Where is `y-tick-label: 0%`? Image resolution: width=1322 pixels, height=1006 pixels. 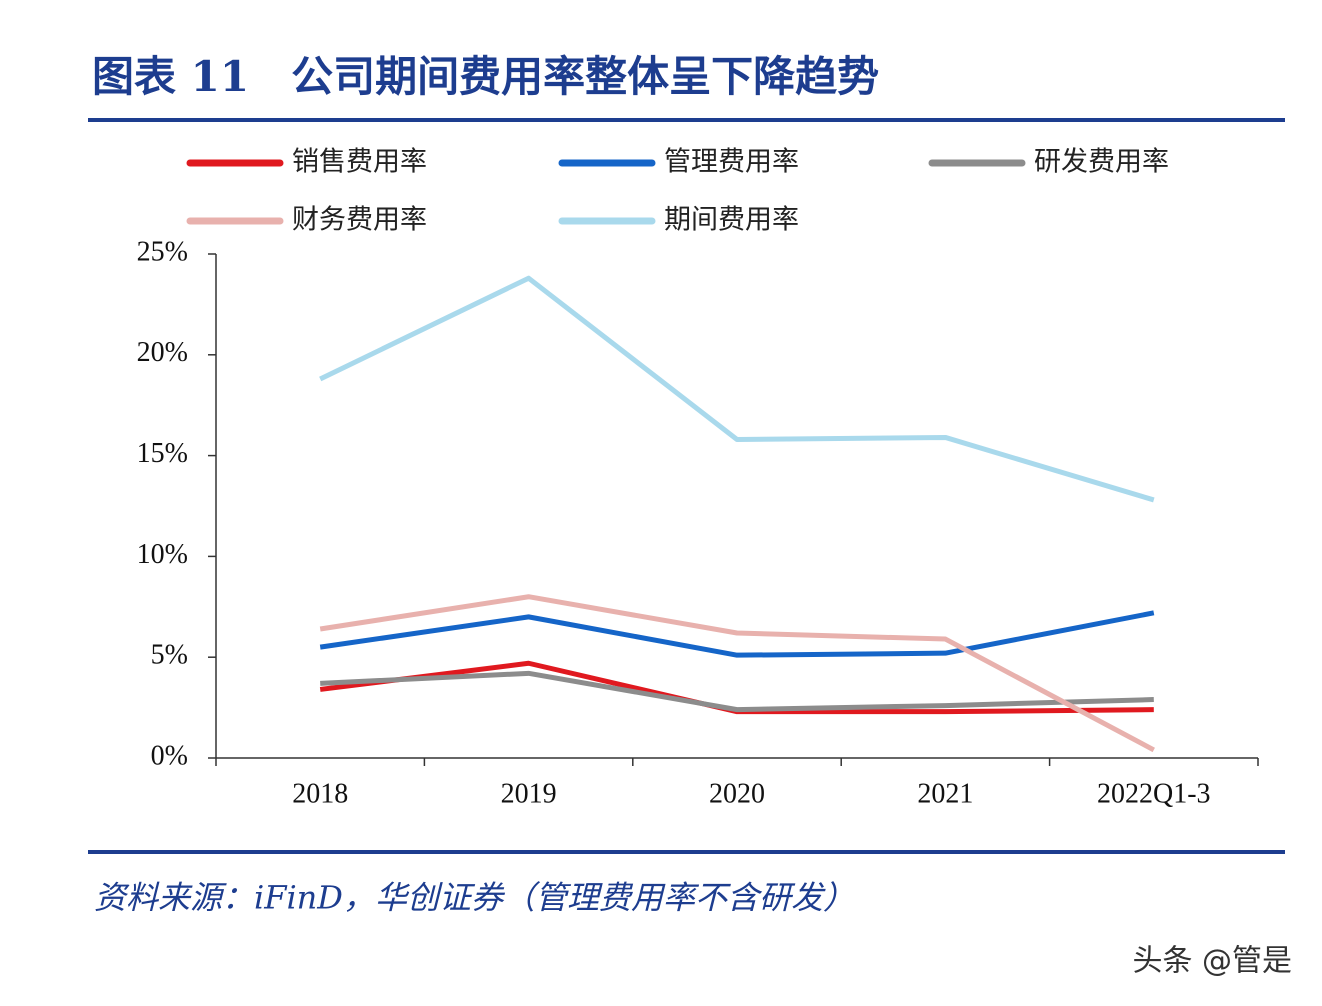
y-tick-label: 0% is located at coordinates (169, 755).